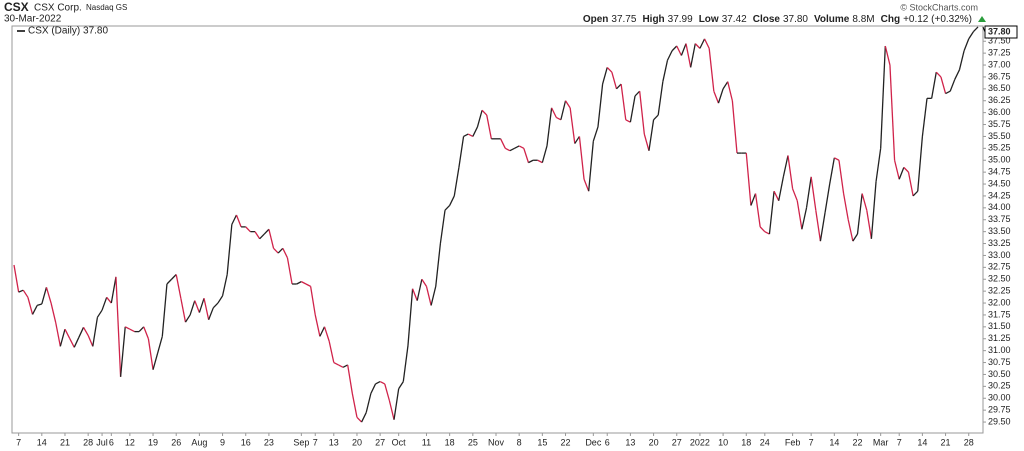 The width and height of the screenshot is (1024, 451). What do you see at coordinates (999, 76) in the screenshot?
I see `y-tick-label: 36.75` at bounding box center [999, 76].